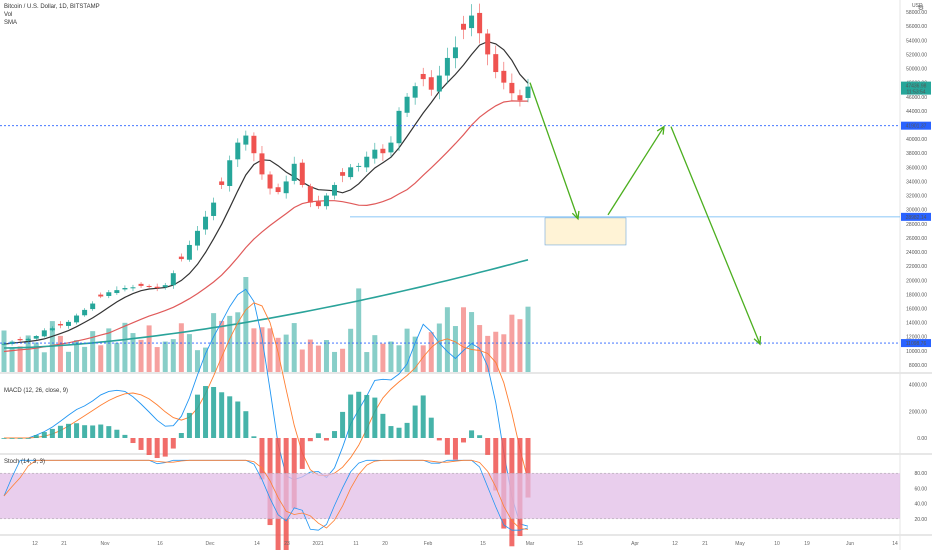  I want to click on gear-icon: ⚙, so click(920, 8).